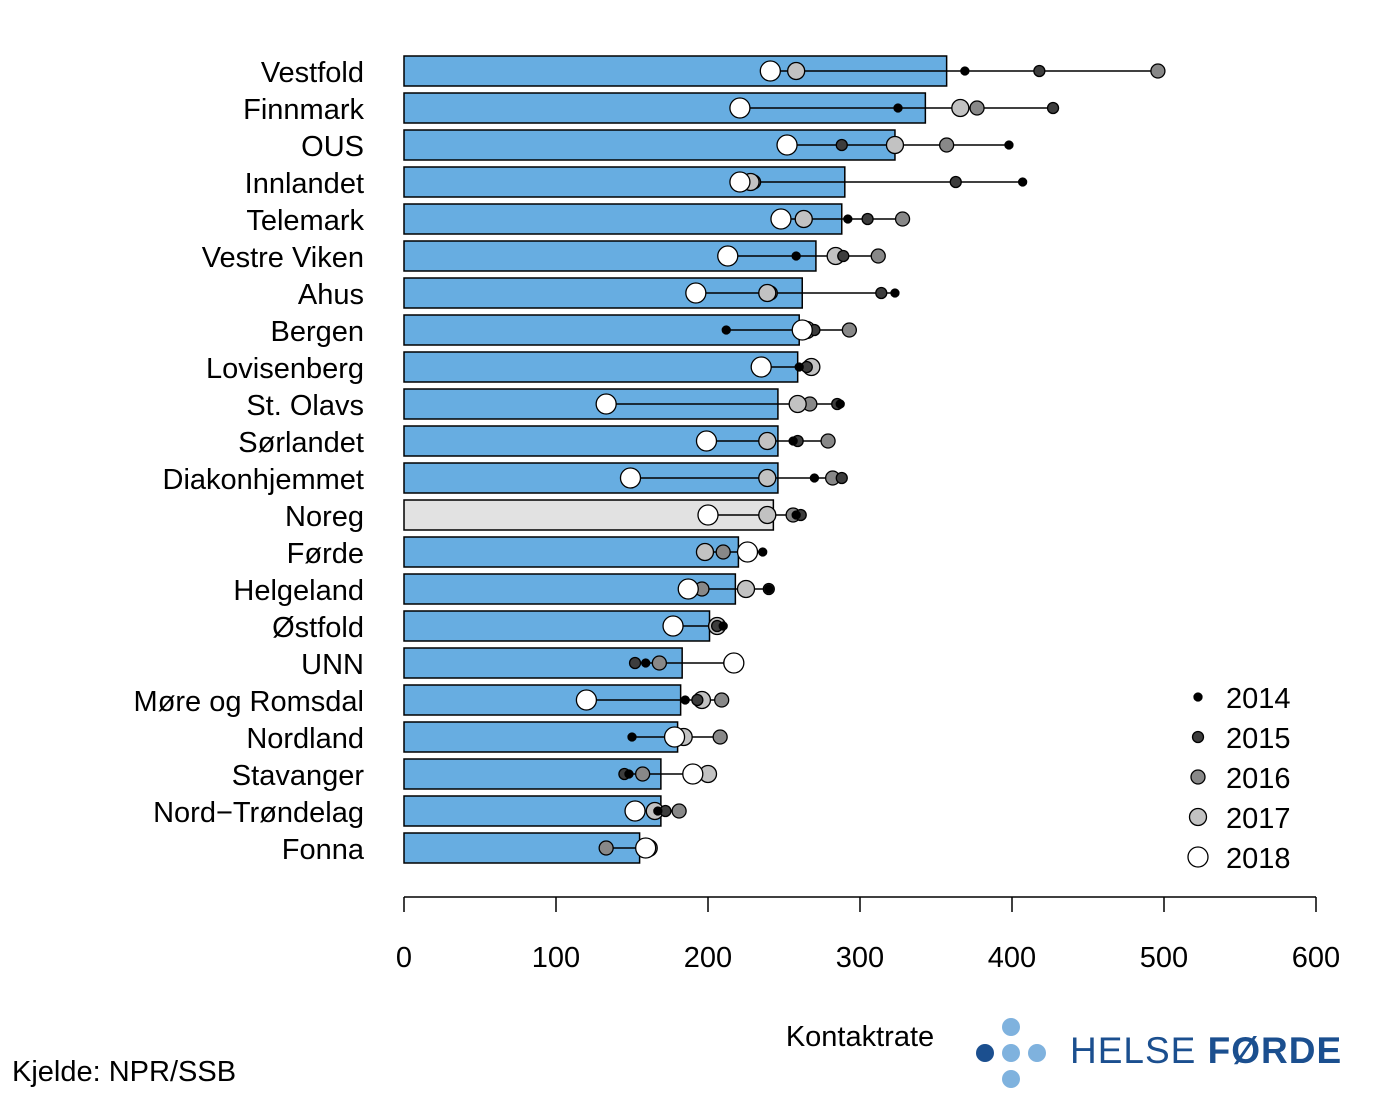 This screenshot has width=1400, height=1100. What do you see at coordinates (1258, 739) in the screenshot?
I see `legend-label-2015: 2015` at bounding box center [1258, 739].